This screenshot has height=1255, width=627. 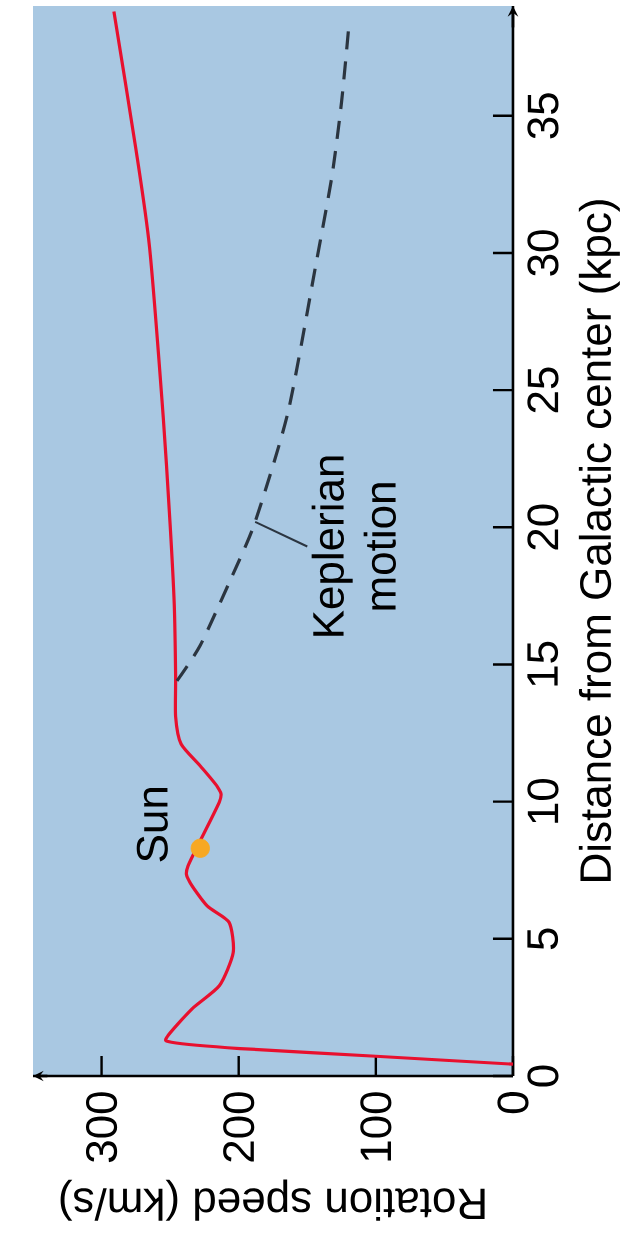 What do you see at coordinates (101, 1127) in the screenshot?
I see `x-tick-label: 300` at bounding box center [101, 1127].